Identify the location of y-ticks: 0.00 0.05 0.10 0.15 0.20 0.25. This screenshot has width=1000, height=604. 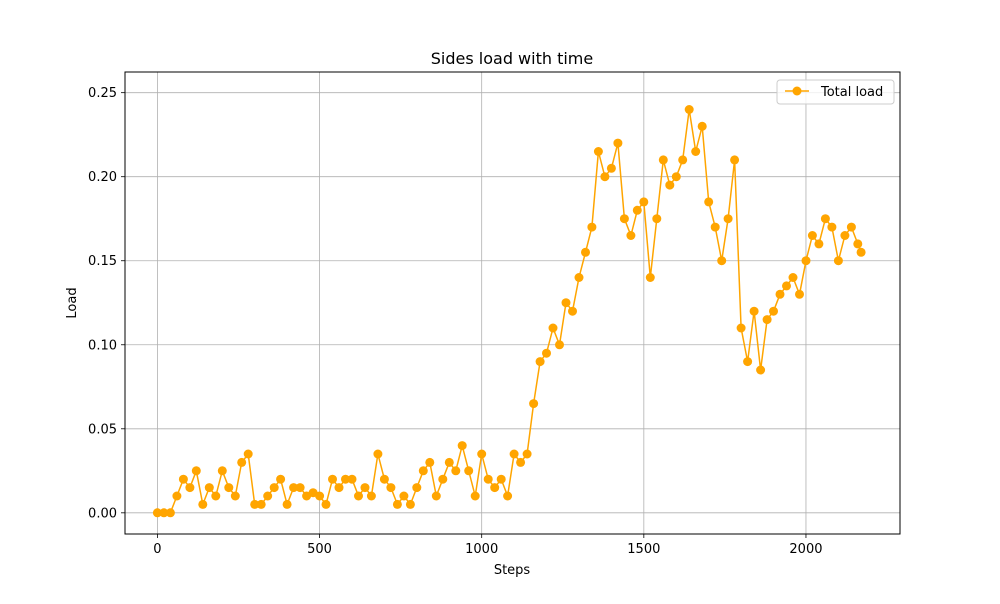
(106, 303).